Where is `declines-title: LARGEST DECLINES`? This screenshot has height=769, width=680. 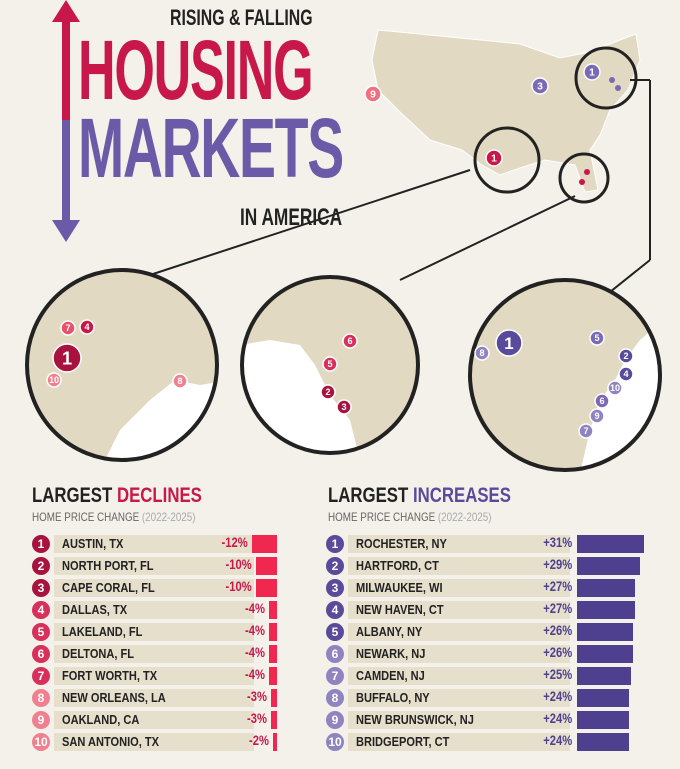
declines-title: LARGEST DECLINES is located at coordinates (117, 495).